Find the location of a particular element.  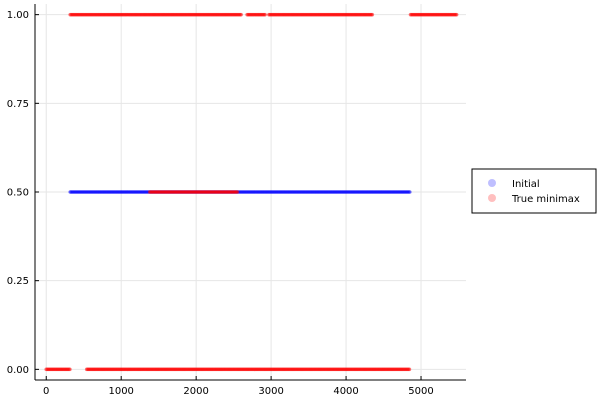

y-tick-label: 1.00 is located at coordinates (18, 15).